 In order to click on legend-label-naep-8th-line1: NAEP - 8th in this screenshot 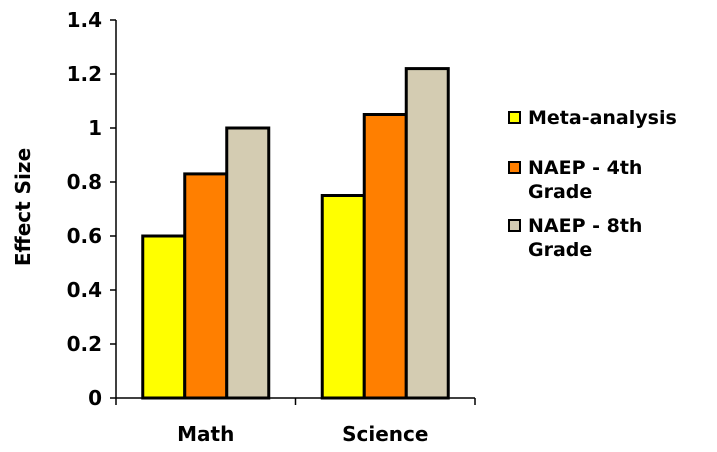, I will do `click(585, 226)`.